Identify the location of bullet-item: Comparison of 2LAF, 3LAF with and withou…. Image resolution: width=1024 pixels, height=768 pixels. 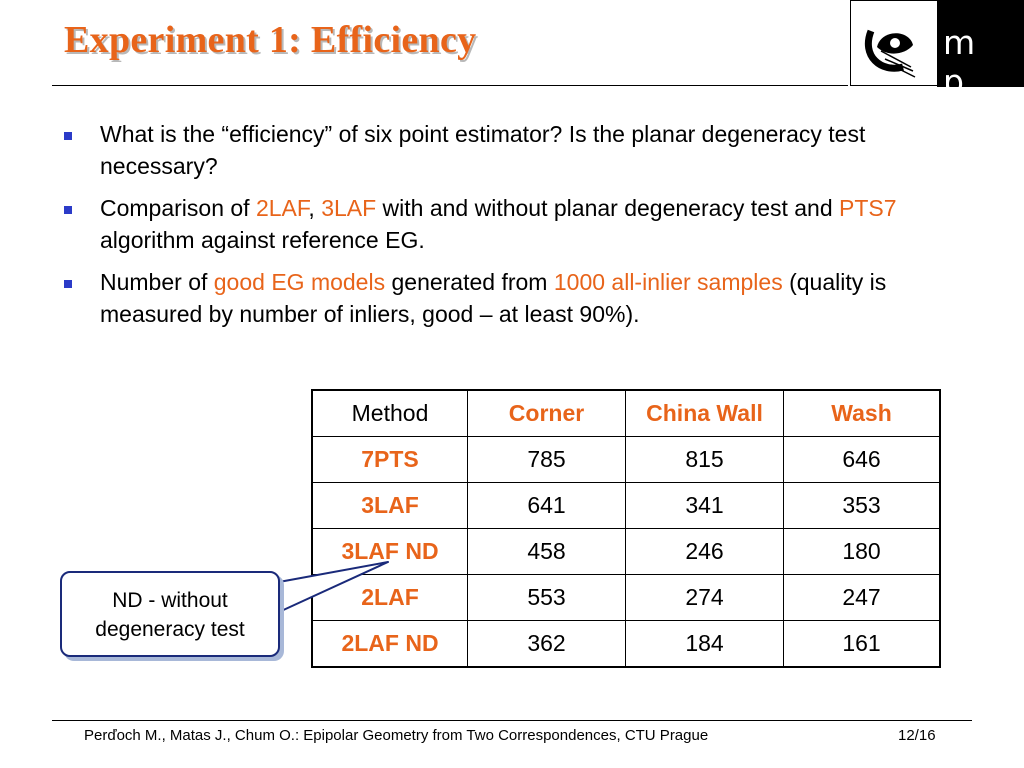
(517, 224).